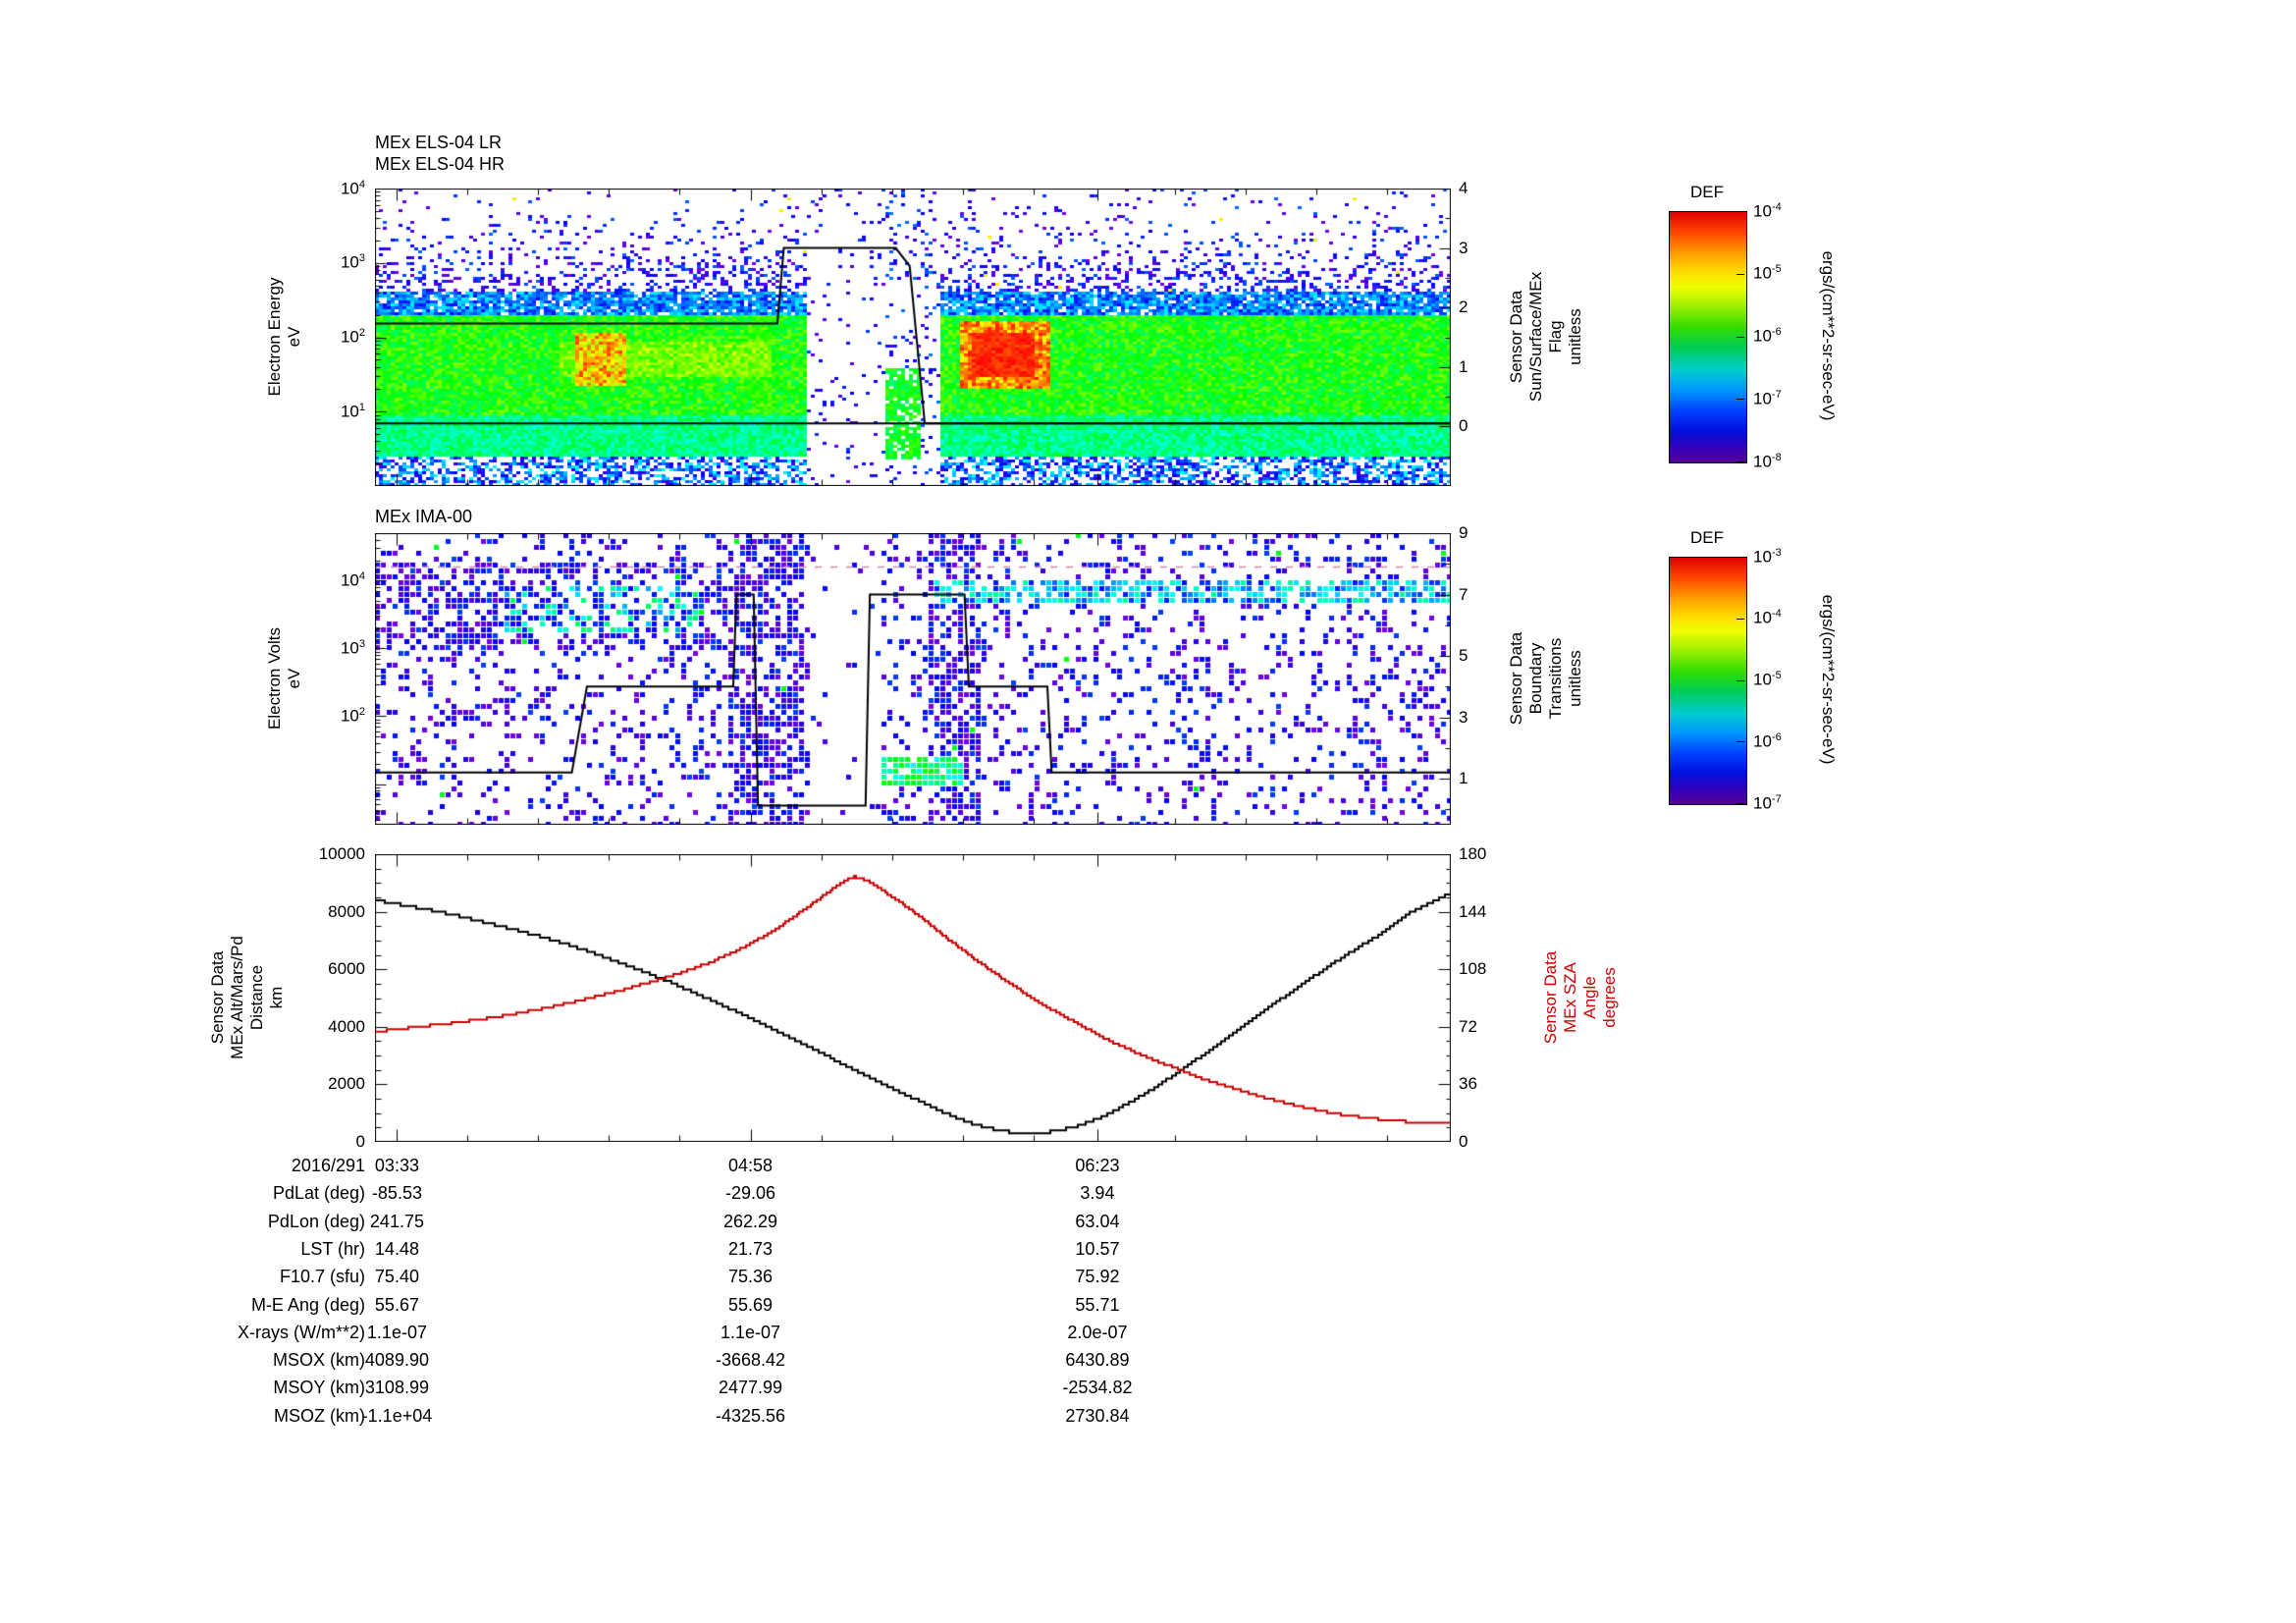  I want to click on table-cell: 3.94, so click(1097, 1193).